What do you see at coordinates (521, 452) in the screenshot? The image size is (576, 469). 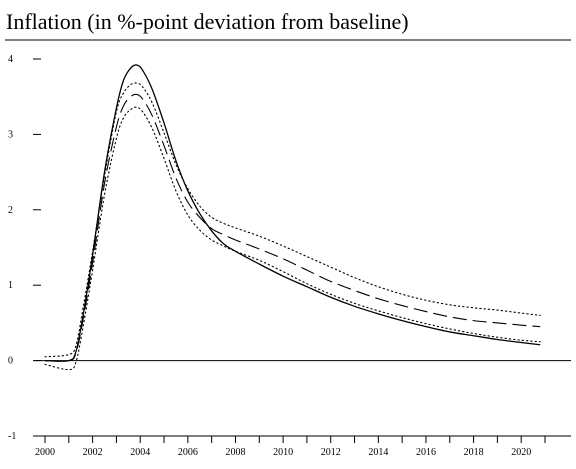 I see `x-tick-label: 2020` at bounding box center [521, 452].